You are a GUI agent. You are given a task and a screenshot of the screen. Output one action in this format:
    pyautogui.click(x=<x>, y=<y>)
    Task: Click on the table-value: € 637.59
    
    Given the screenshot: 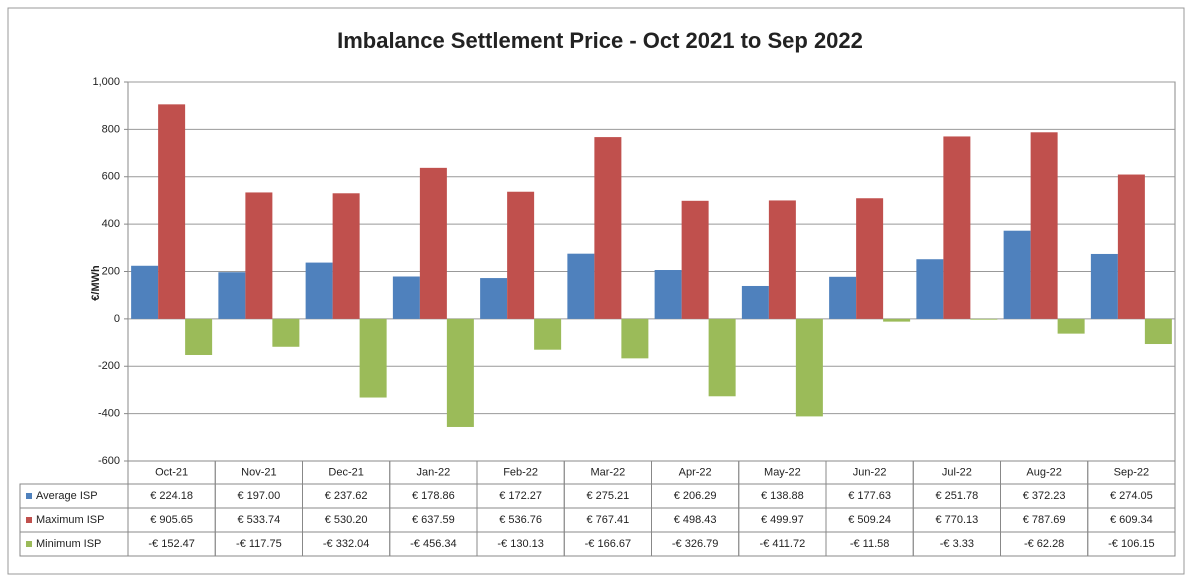 What is the action you would take?
    pyautogui.click(x=433, y=520)
    